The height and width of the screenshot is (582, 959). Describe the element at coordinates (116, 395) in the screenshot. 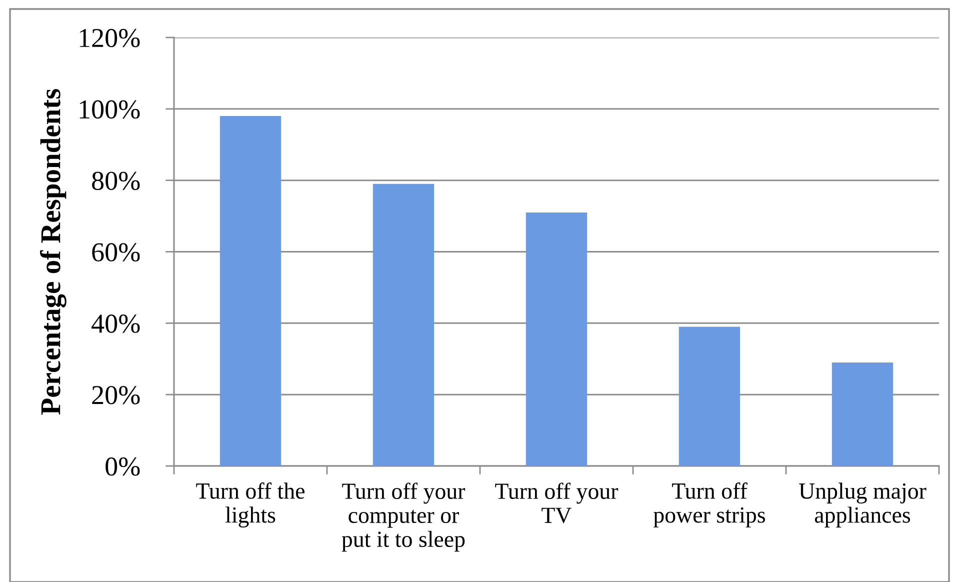

I see `y-tick-label: 20%` at that location.